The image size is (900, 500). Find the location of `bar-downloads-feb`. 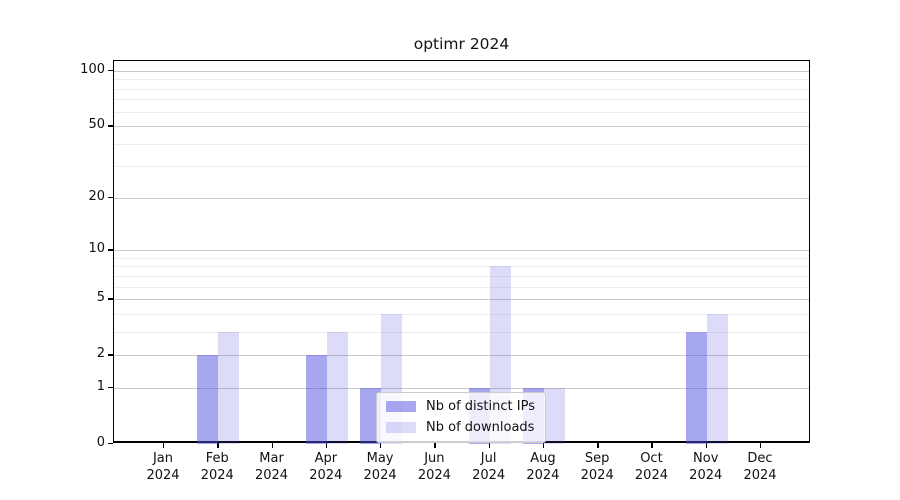

bar-downloads-feb is located at coordinates (229, 387).